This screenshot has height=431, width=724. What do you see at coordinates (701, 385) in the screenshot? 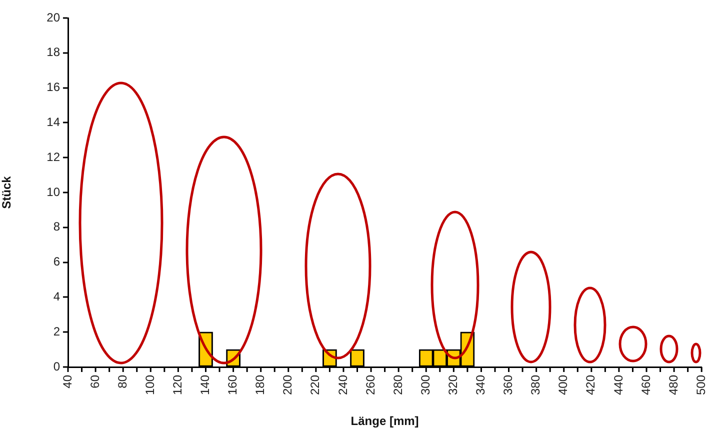
I see `x-tick-label: 500` at bounding box center [701, 385].